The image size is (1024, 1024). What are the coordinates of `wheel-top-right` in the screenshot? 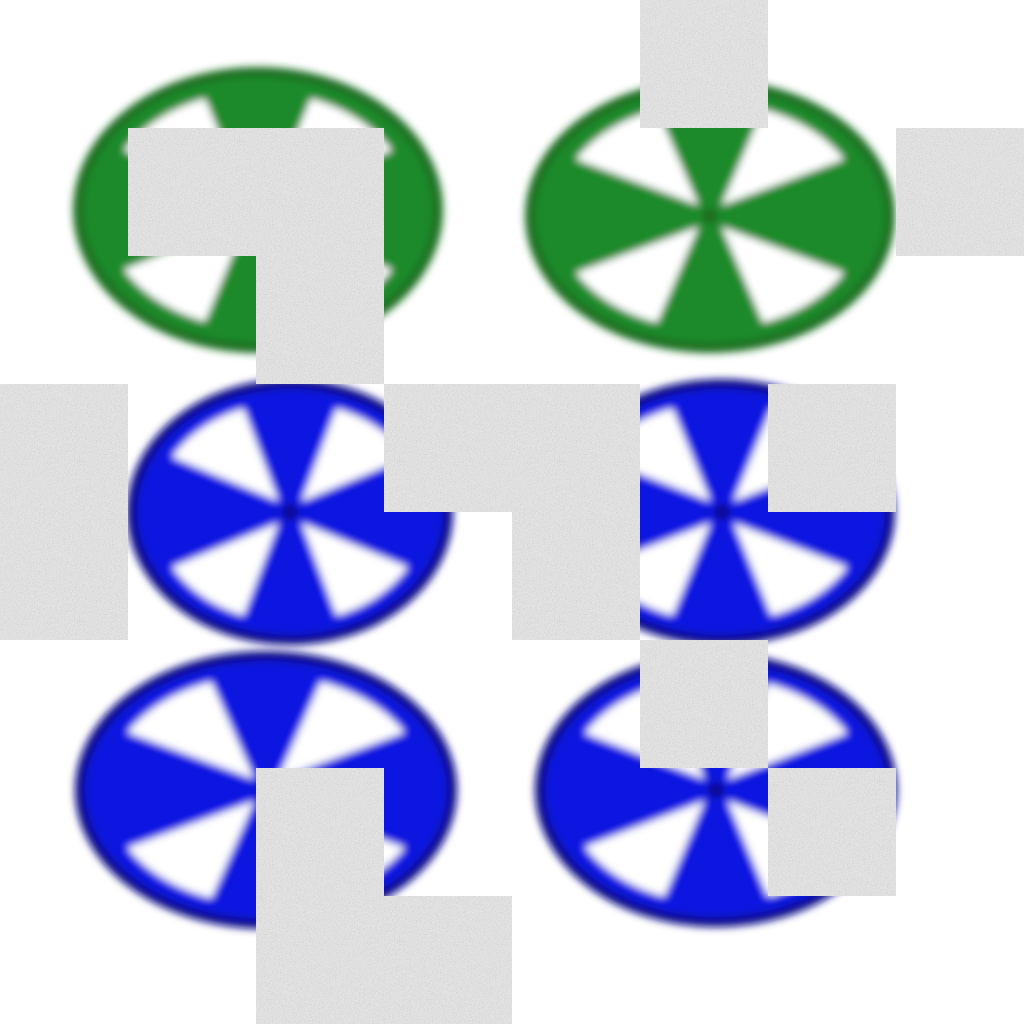 It's located at (710, 216).